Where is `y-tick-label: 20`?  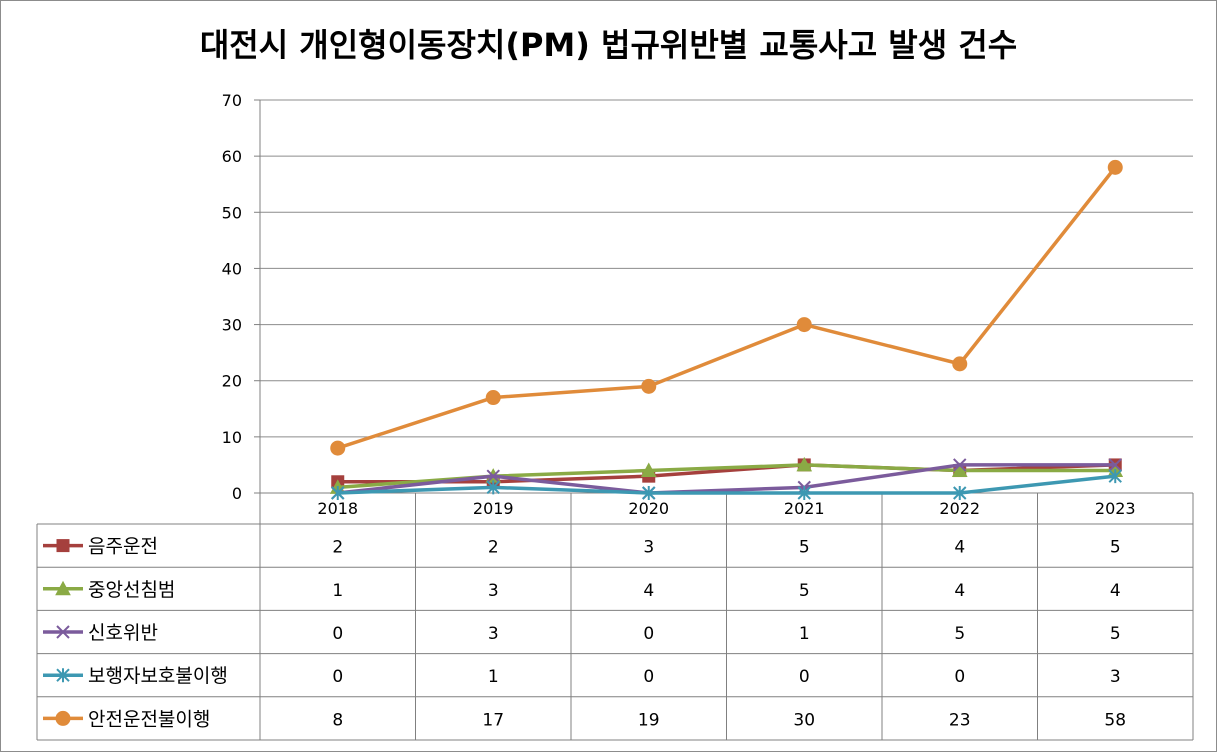 y-tick-label: 20 is located at coordinates (232, 381).